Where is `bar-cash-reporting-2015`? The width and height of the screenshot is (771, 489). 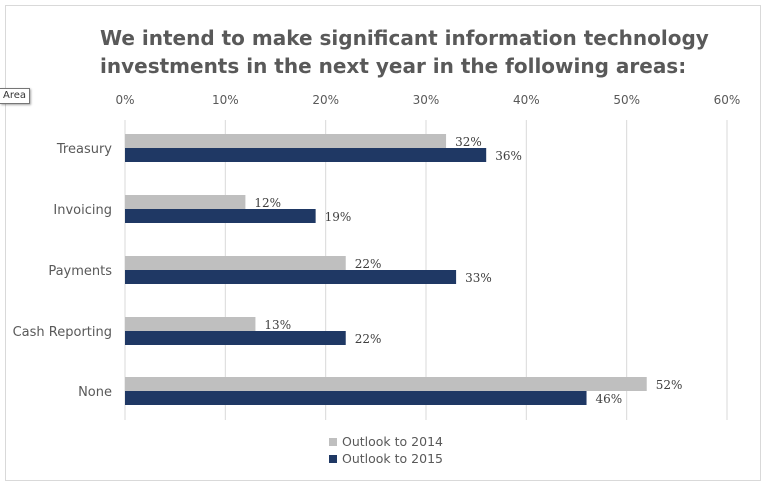 bar-cash-reporting-2015 is located at coordinates (235, 338).